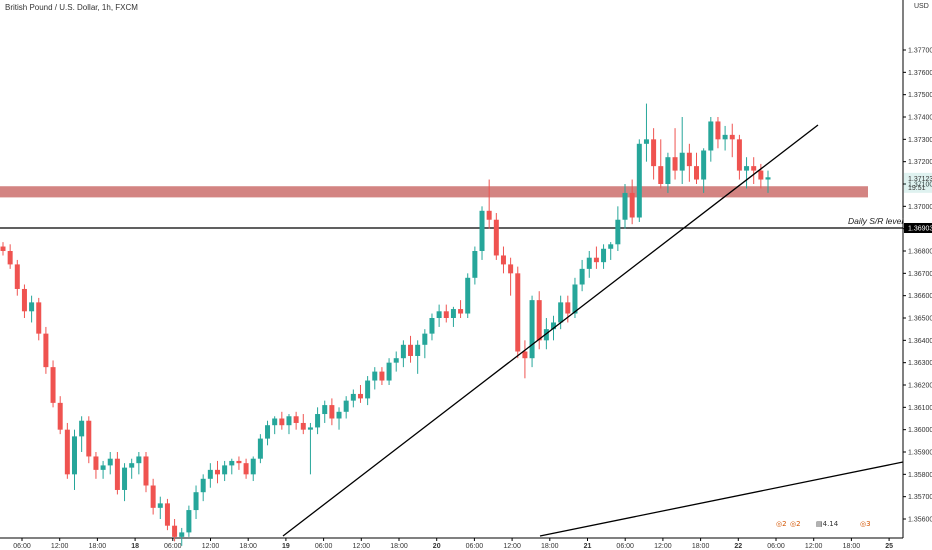  I want to click on event-icon-2: ◎2, so click(795, 524).